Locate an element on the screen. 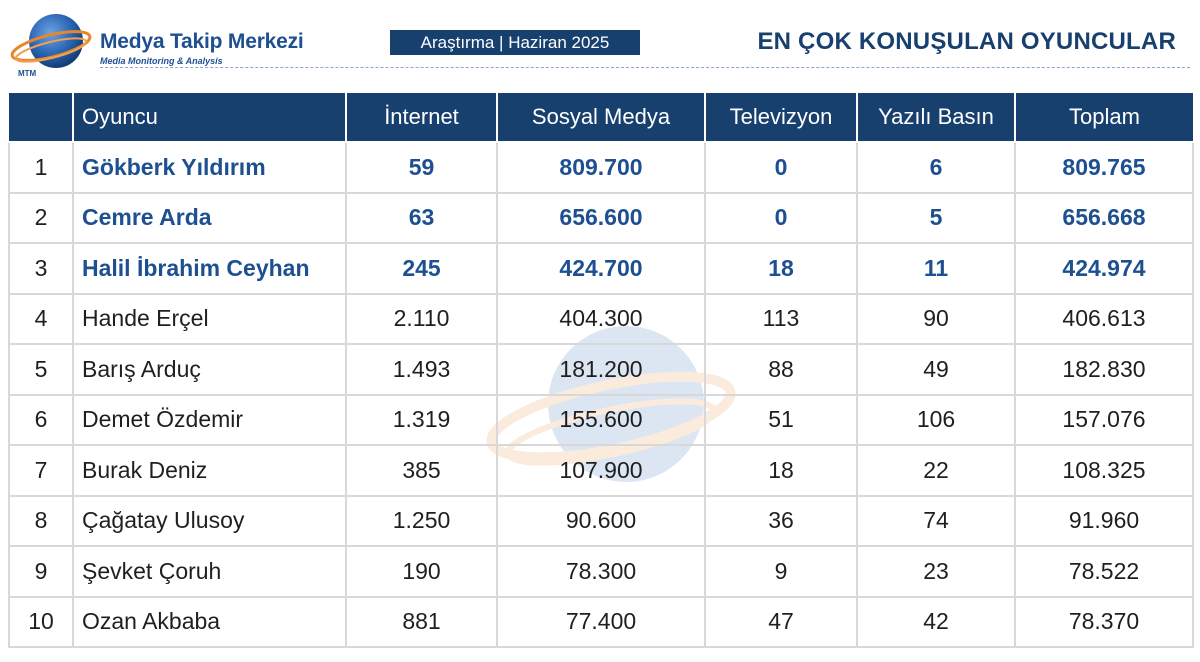 Image resolution: width=1200 pixels, height=662 pixels. social-media-cell: 78.300 is located at coordinates (601, 571).